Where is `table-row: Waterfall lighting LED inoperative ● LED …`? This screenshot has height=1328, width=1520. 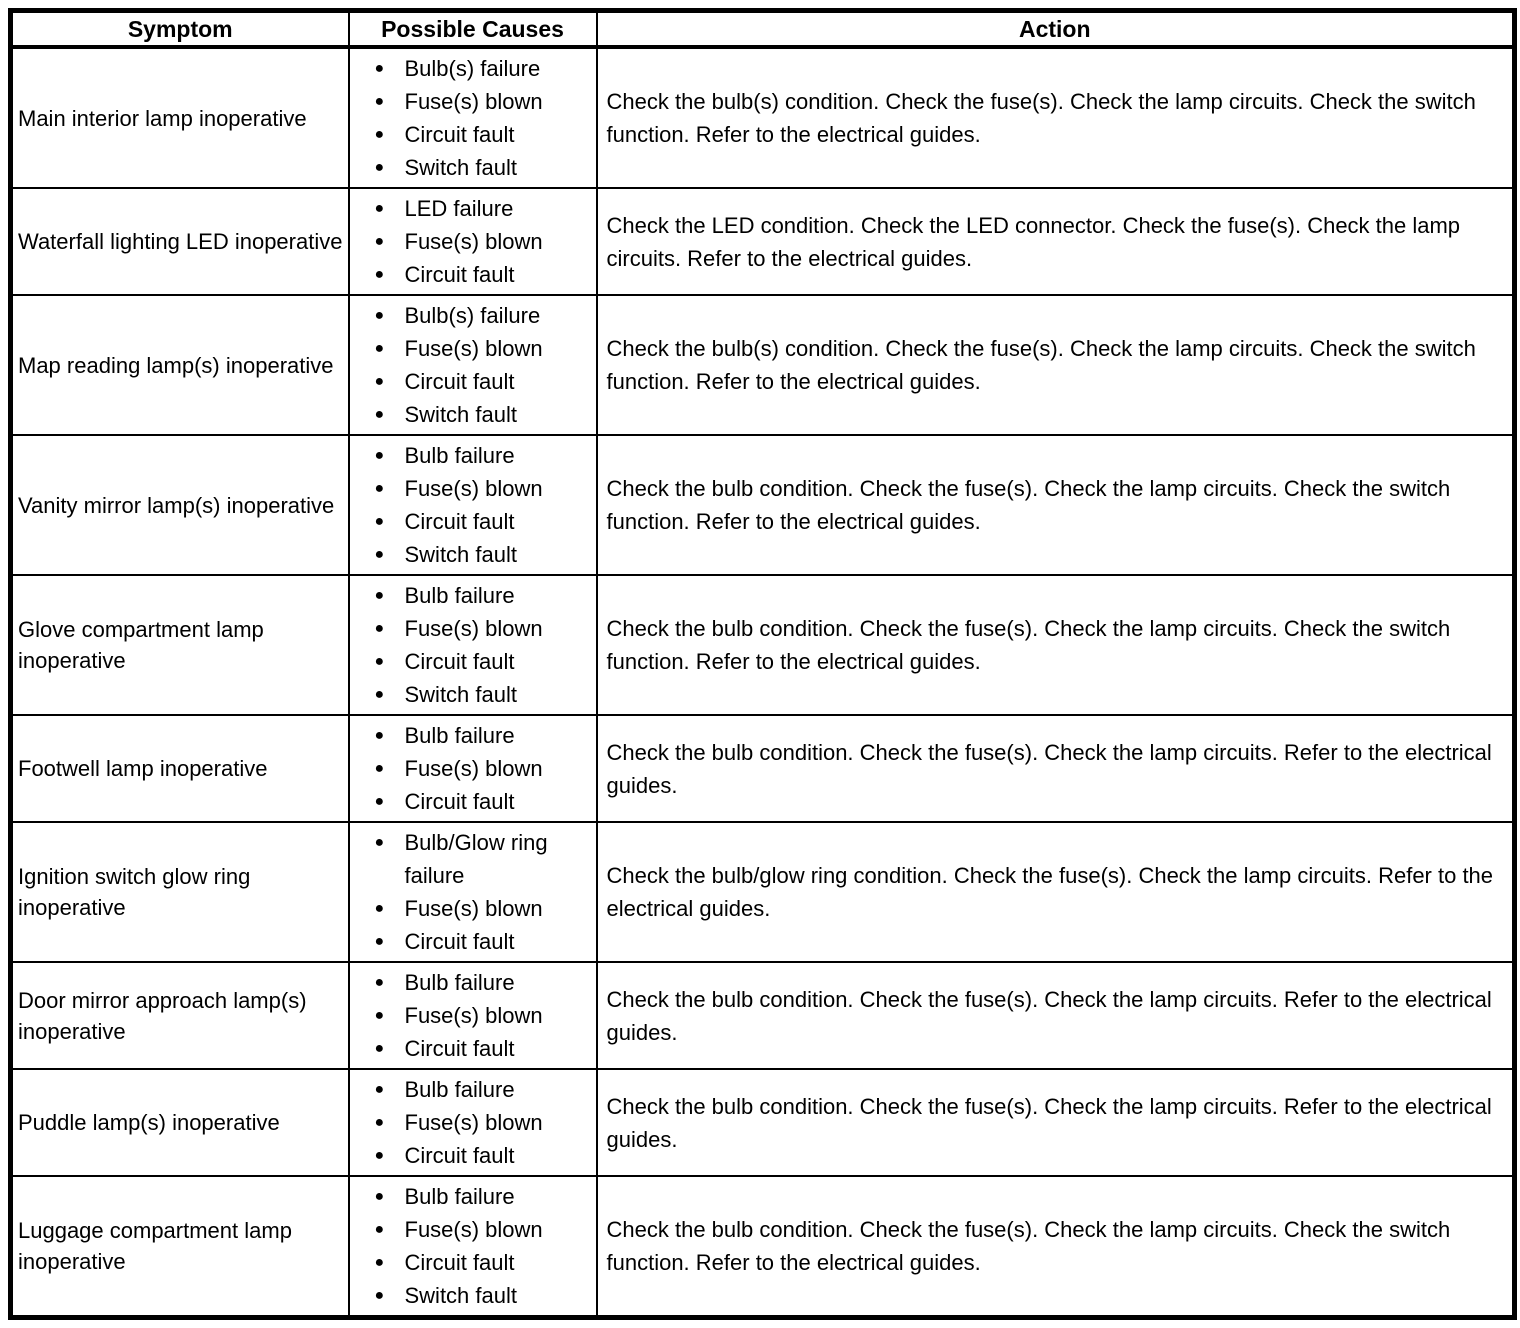
table-row: Waterfall lighting LED inoperative ● LED … is located at coordinates (762, 241).